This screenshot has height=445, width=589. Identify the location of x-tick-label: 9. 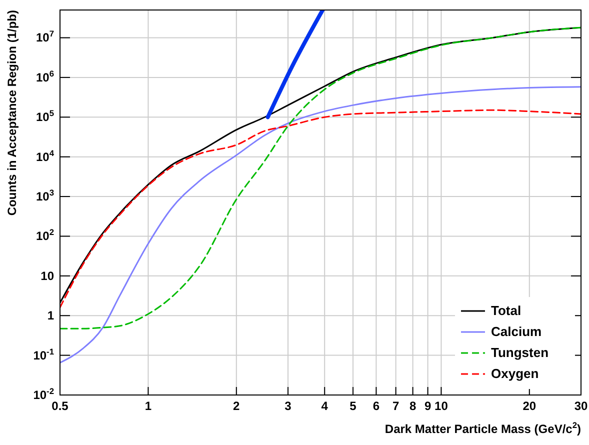
(428, 406).